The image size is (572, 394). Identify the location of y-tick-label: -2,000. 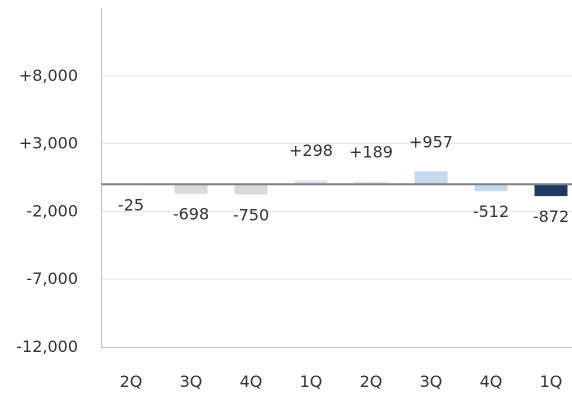
(52, 210).